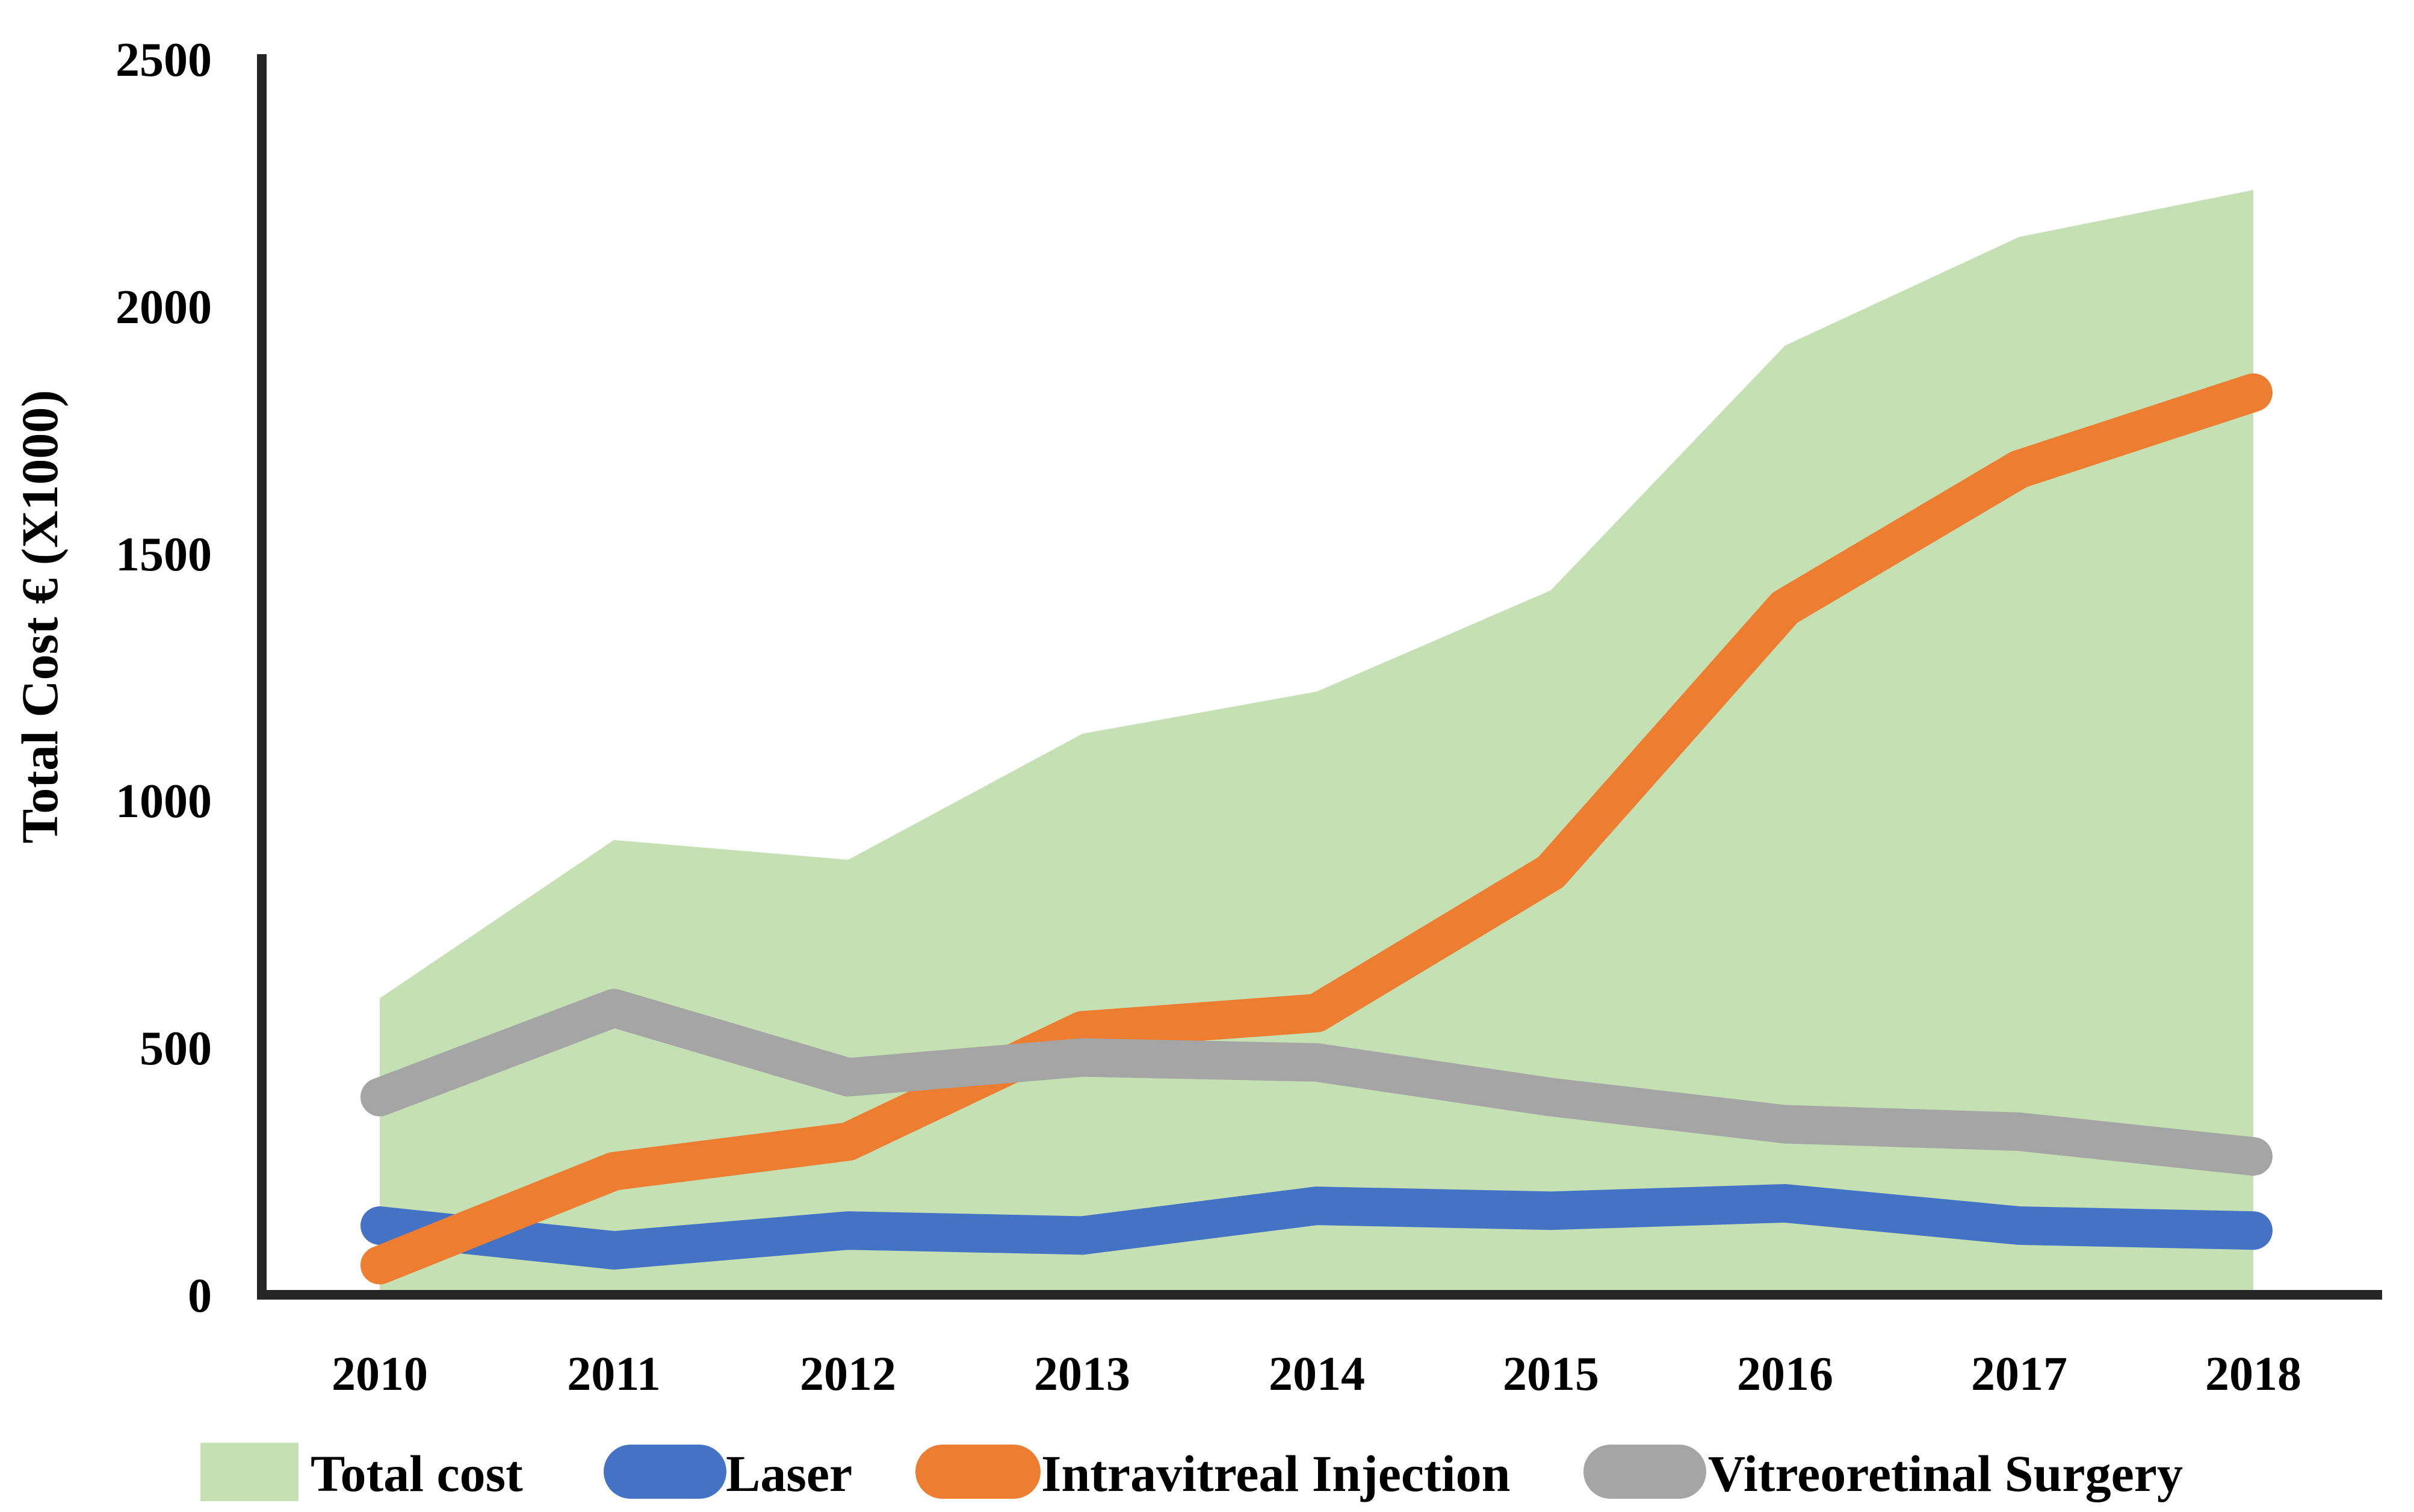 Image resolution: width=2414 pixels, height=1512 pixels. I want to click on x-tick-2010: 2010, so click(380, 1374).